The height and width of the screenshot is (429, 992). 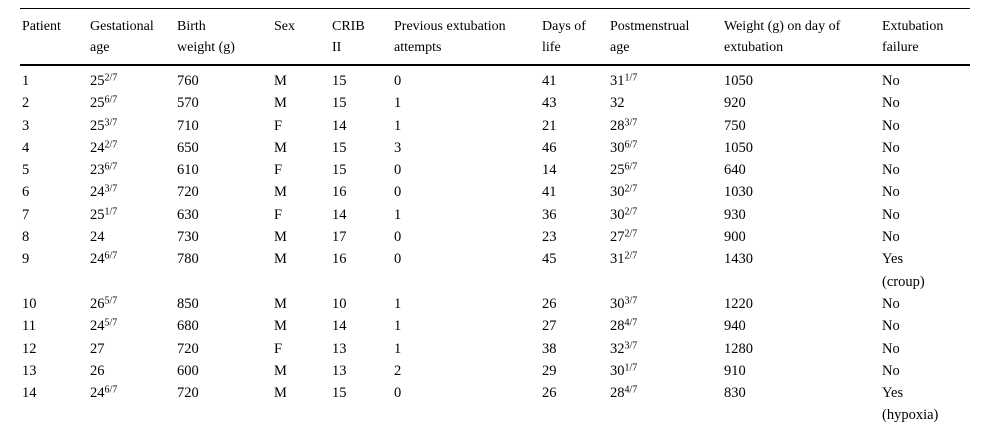 I want to click on cell-gestational_age: 256/7, so click(x=104, y=103).